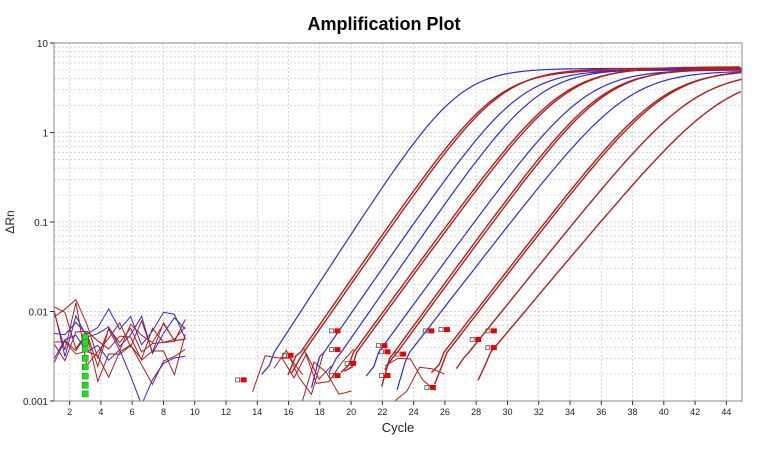  I want to click on x-tick-label: 10, so click(195, 412).